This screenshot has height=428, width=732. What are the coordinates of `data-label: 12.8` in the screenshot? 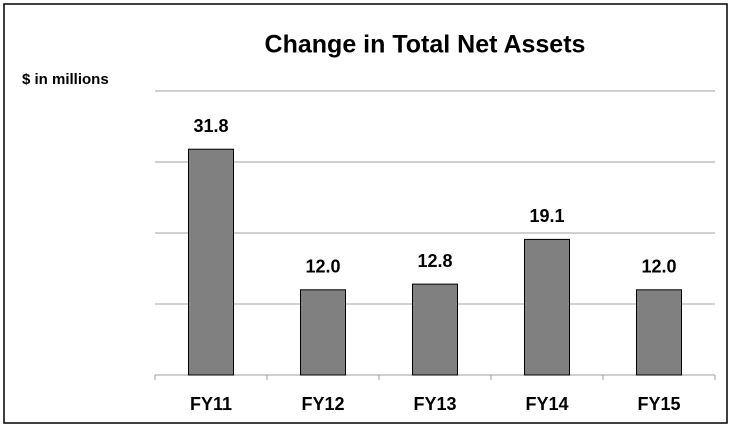 It's located at (434, 261).